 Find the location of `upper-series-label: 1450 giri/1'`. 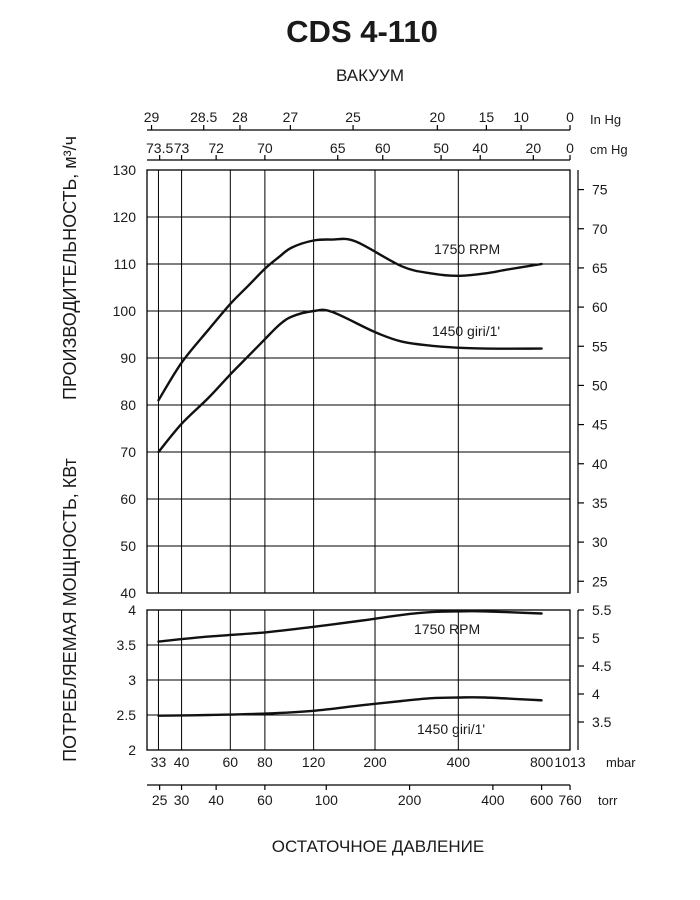

upper-series-label: 1450 giri/1' is located at coordinates (466, 331).